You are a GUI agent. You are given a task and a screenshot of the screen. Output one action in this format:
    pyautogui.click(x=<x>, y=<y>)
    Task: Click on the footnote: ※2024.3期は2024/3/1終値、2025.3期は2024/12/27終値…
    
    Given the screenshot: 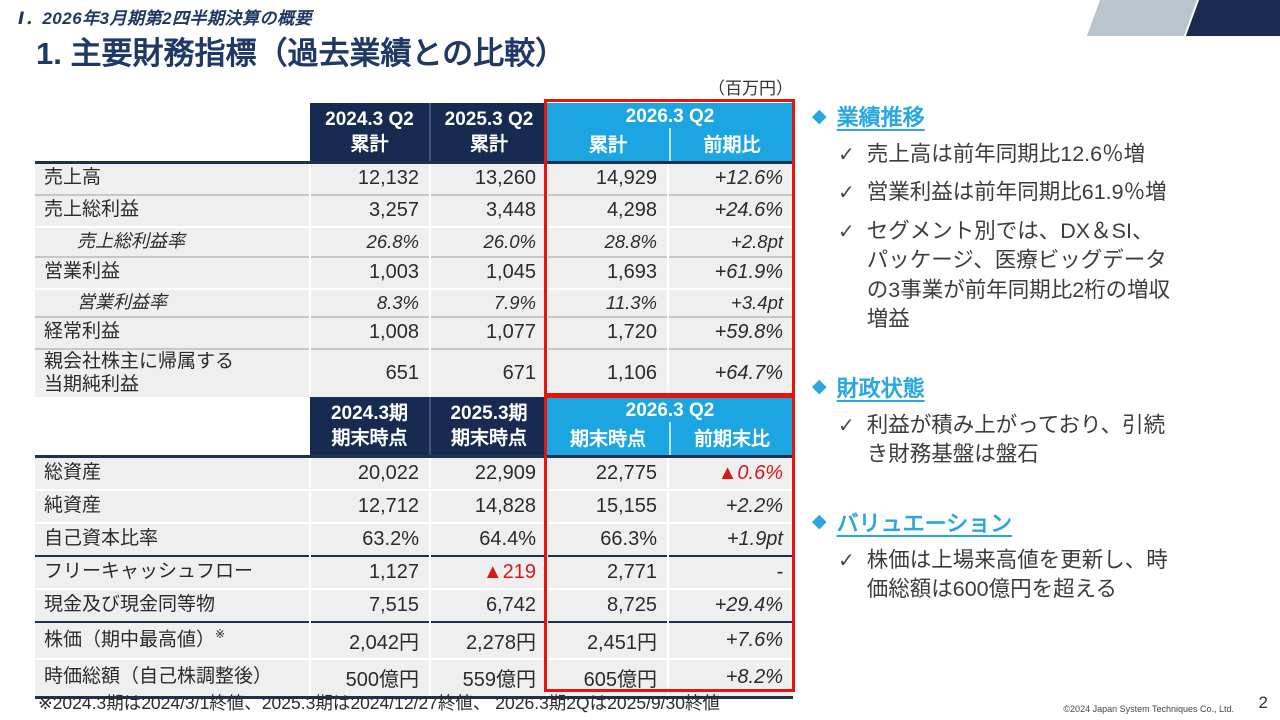 What is the action you would take?
    pyautogui.click(x=379, y=703)
    